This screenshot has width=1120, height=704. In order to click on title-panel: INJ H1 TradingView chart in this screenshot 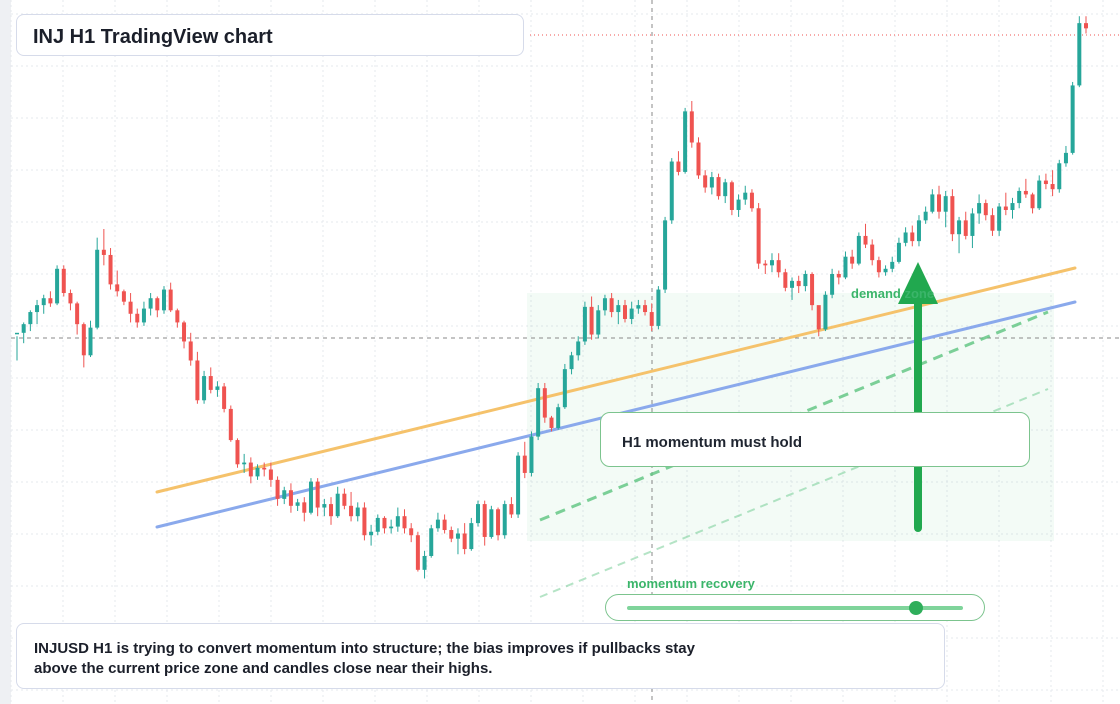, I will do `click(270, 35)`.